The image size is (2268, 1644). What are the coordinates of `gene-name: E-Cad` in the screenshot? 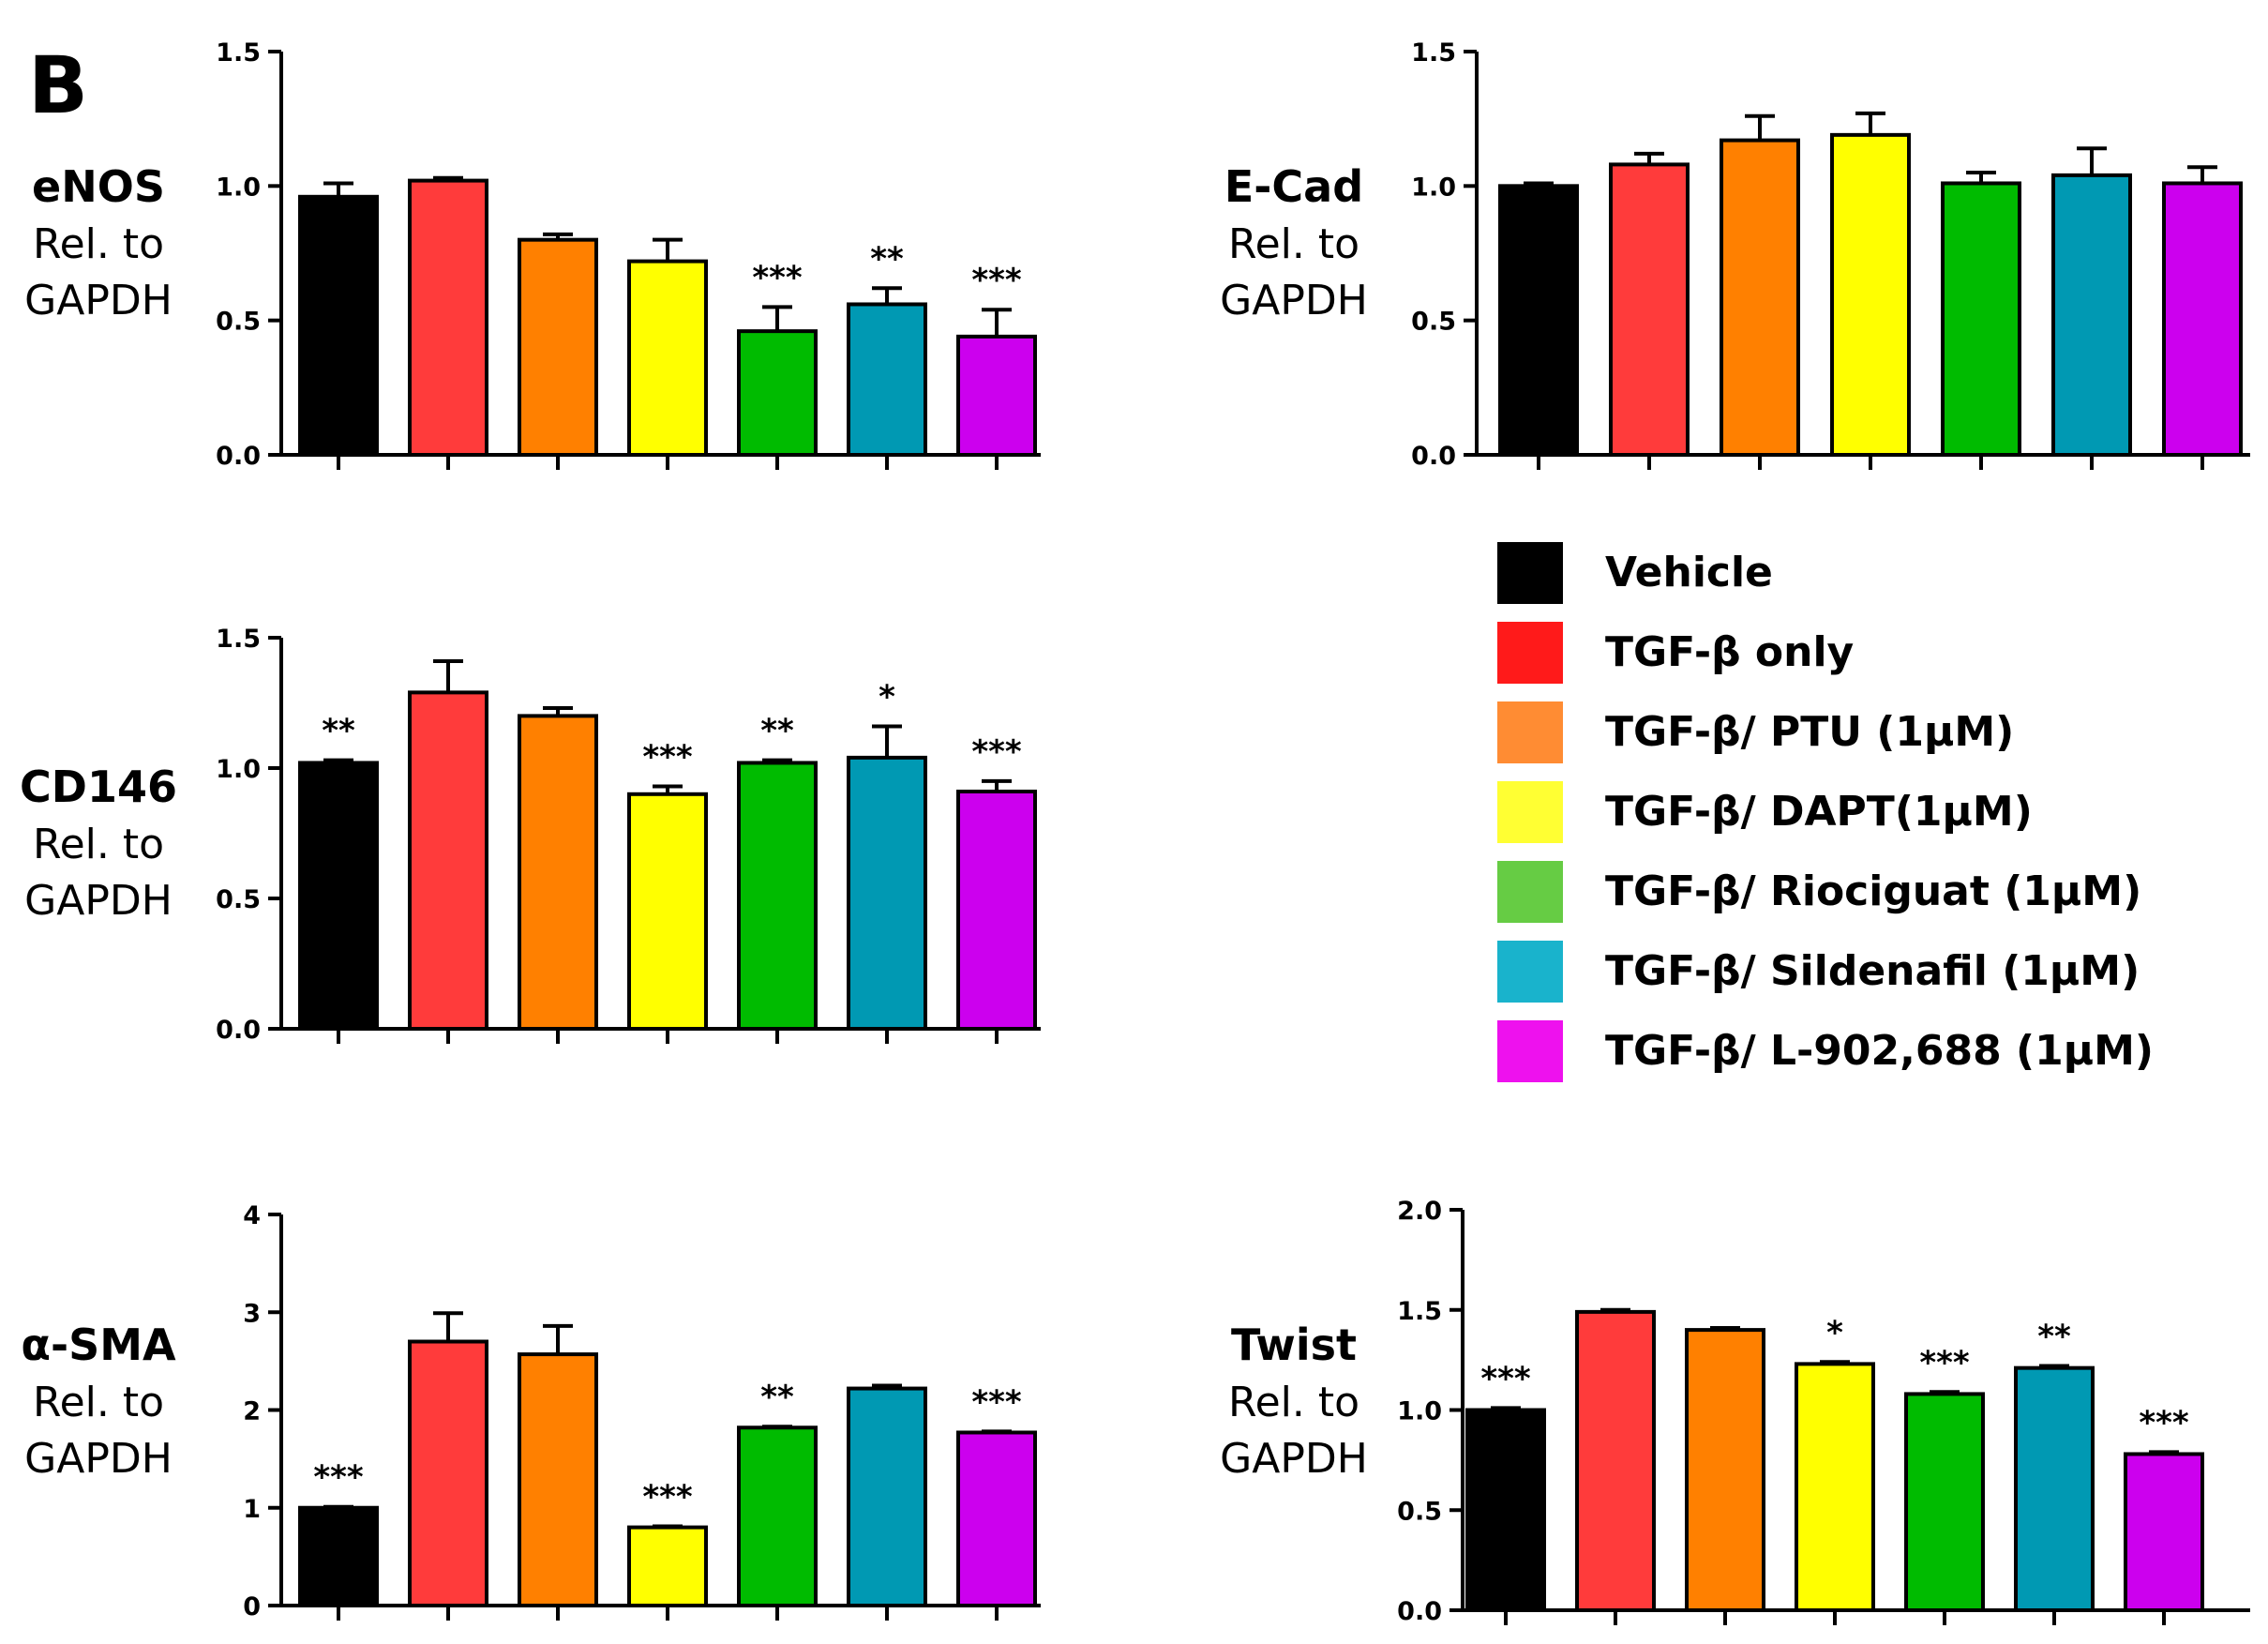 It's located at (1293, 187).